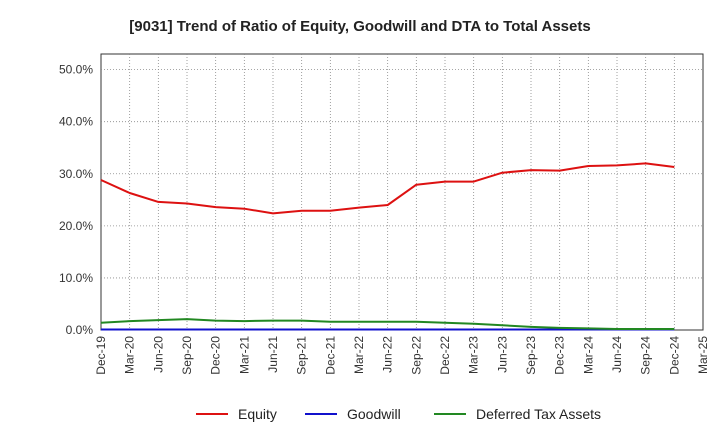 This screenshot has height=445, width=720. What do you see at coordinates (76, 122) in the screenshot?
I see `y-tick-label: 40.0%` at bounding box center [76, 122].